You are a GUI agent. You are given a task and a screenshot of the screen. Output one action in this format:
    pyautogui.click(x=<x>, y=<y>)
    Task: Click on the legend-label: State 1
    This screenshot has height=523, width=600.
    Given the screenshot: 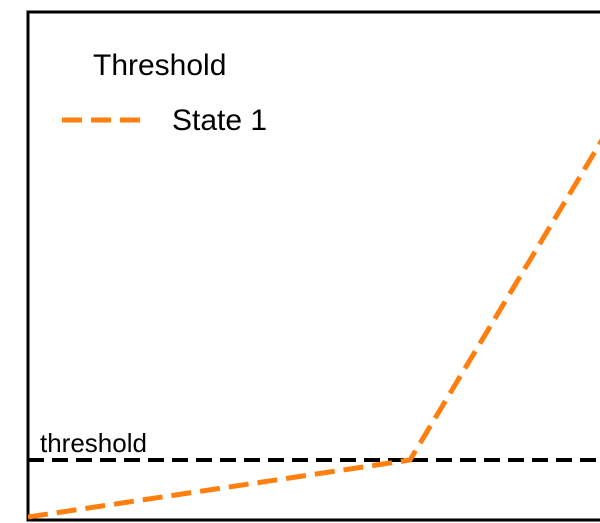 What is the action you would take?
    pyautogui.click(x=219, y=120)
    